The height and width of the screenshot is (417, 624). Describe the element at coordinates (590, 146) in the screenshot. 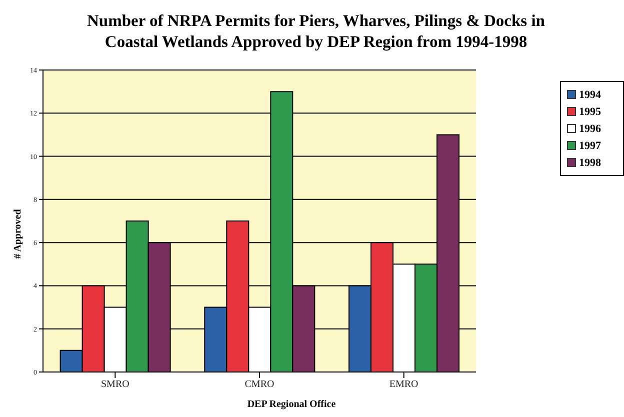

I see `legend-label: 1997` at that location.